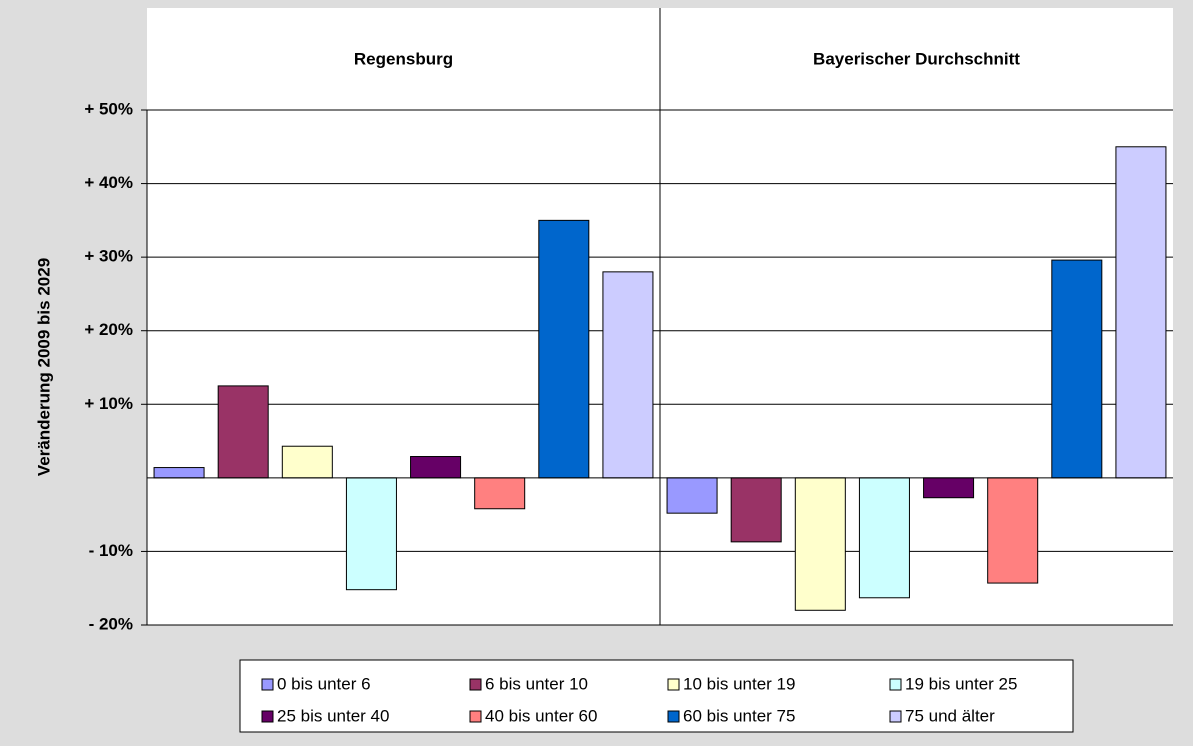 The width and height of the screenshot is (1193, 746). What do you see at coordinates (108, 108) in the screenshot?
I see `y-tick-label: + 50%` at bounding box center [108, 108].